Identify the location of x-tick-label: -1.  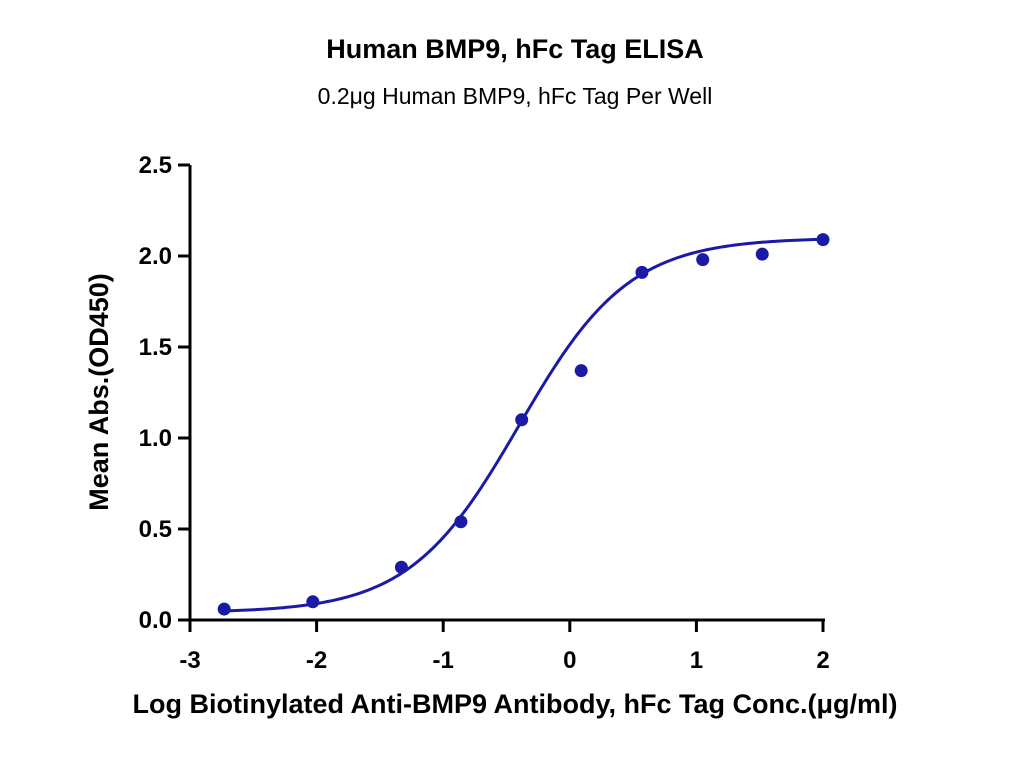
(443, 660).